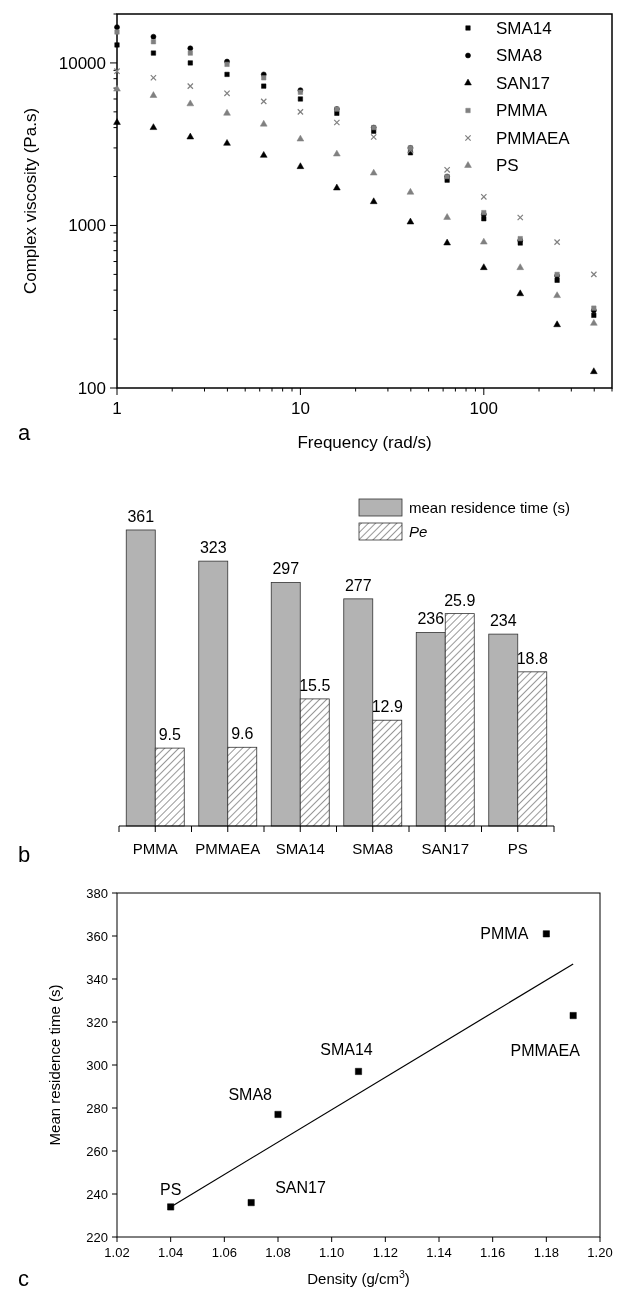 Image resolution: width=620 pixels, height=1290 pixels. I want to click on x-tick-label: 1.20, so click(600, 1252).